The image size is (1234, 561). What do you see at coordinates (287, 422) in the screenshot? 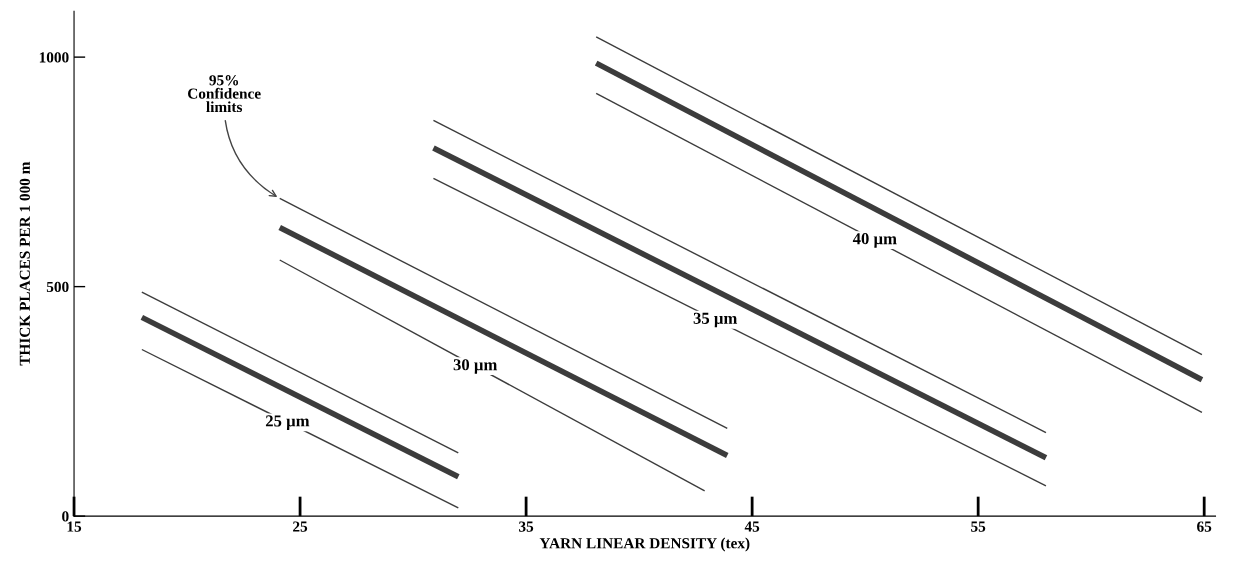
I see `series-label: 25 µm` at bounding box center [287, 422].